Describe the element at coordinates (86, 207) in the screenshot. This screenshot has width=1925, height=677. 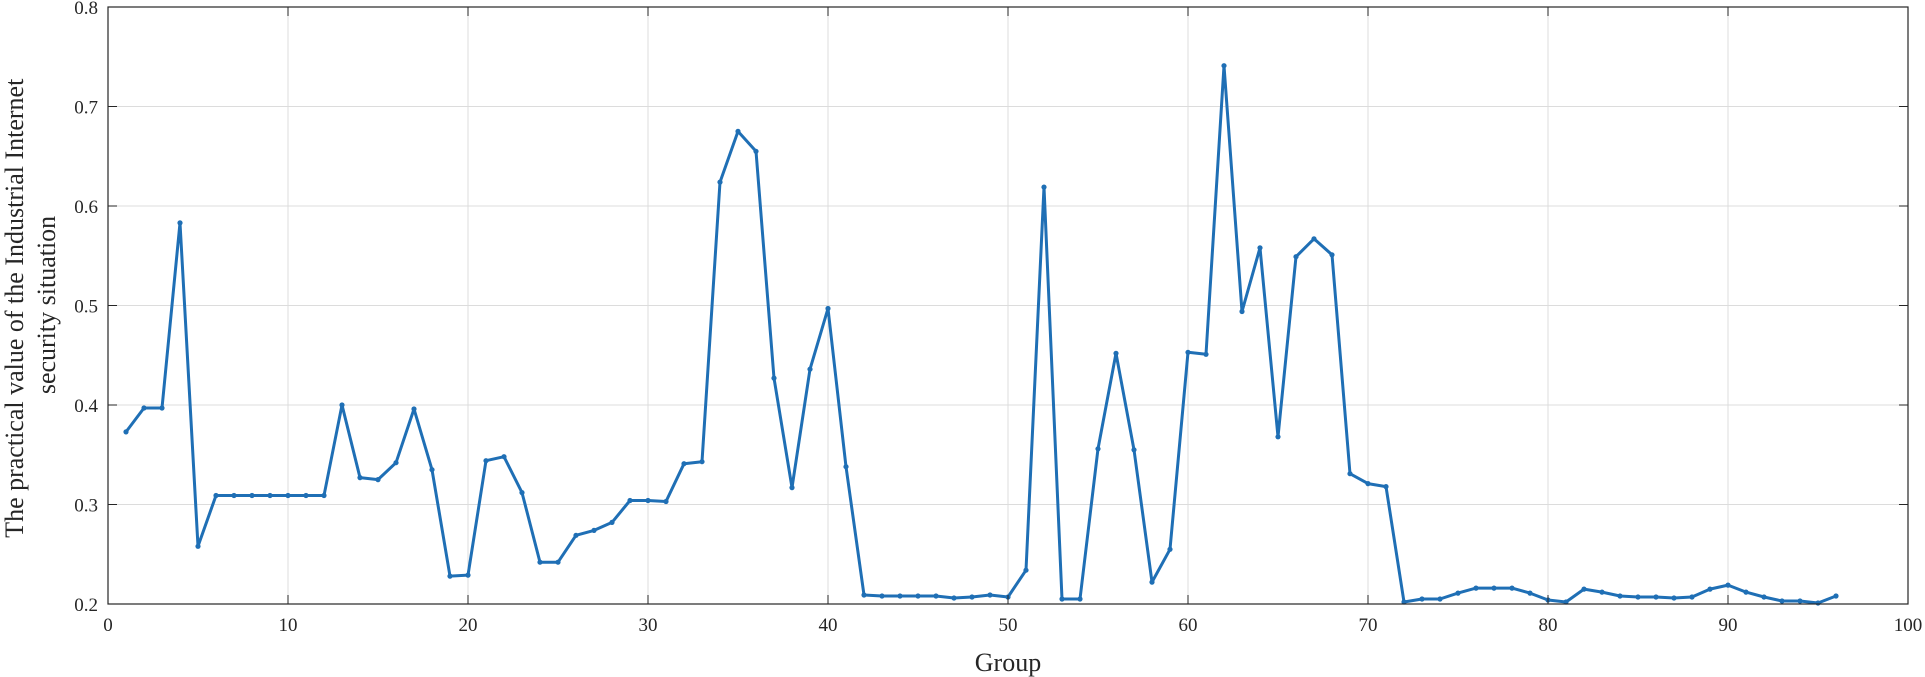
I see `y-tick-label: 0.6` at that location.